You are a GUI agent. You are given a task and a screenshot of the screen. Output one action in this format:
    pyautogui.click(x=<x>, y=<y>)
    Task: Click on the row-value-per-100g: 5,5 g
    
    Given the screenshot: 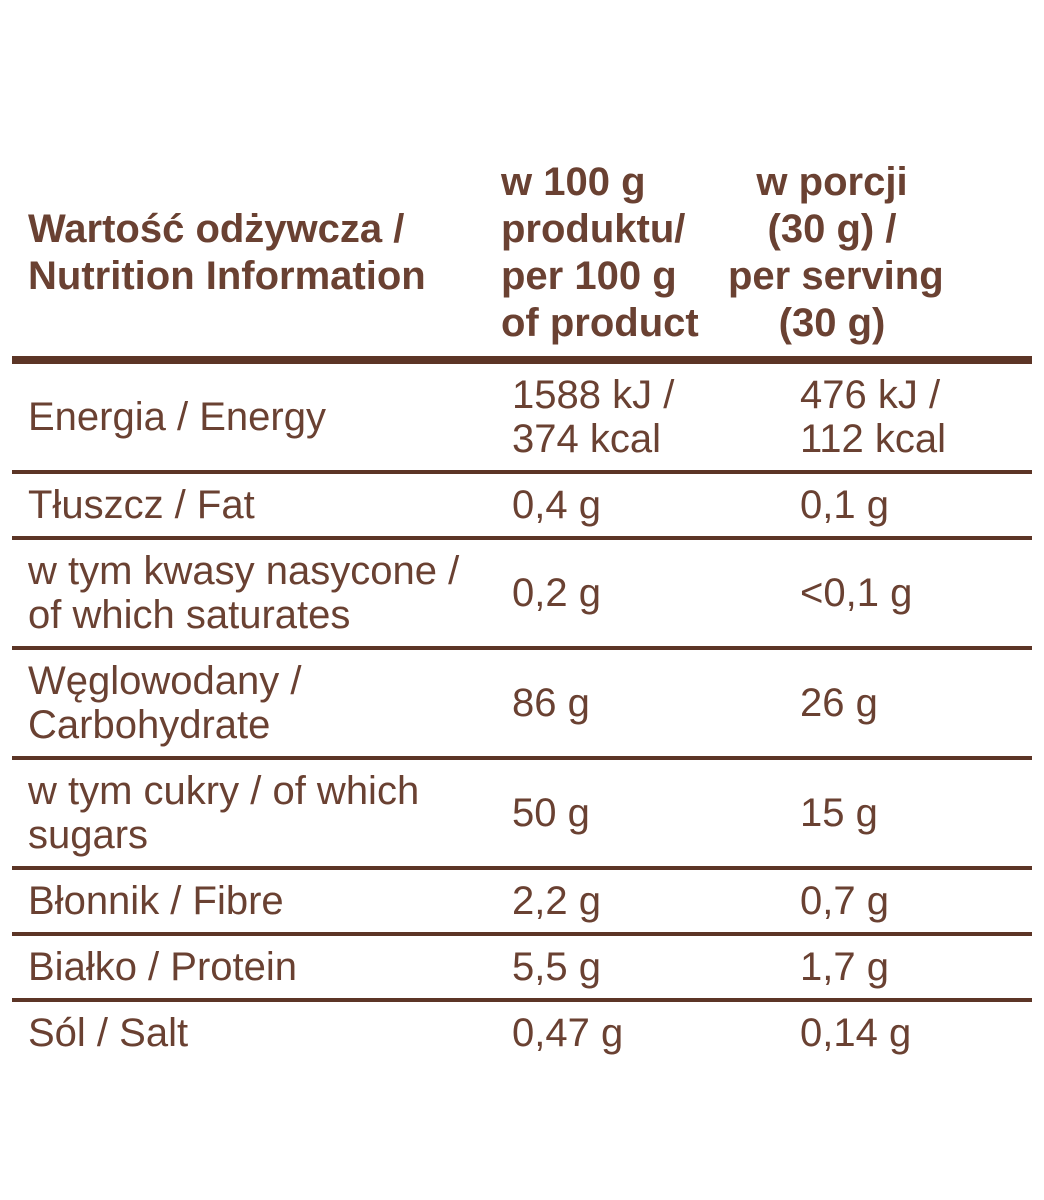 What is the action you would take?
    pyautogui.click(x=556, y=967)
    